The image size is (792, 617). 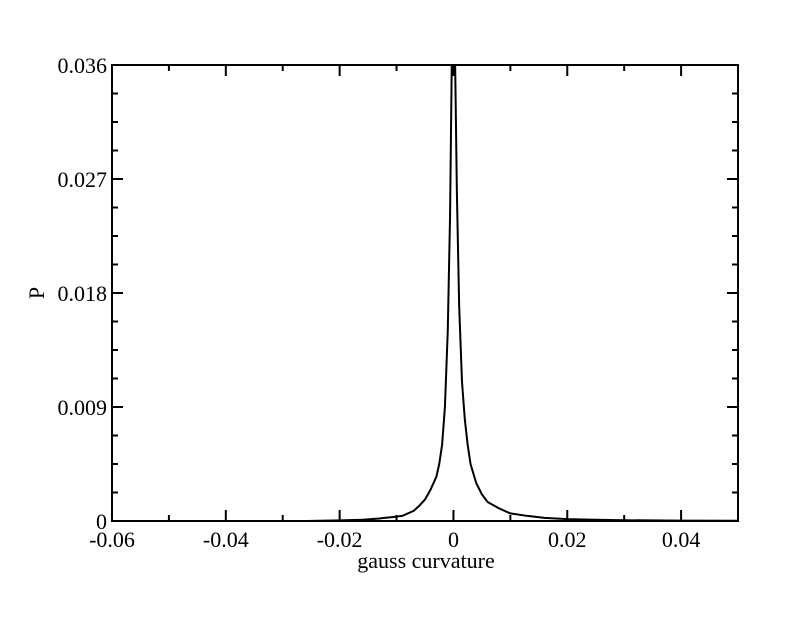 What do you see at coordinates (83, 179) in the screenshot?
I see `y-tick-label: 0.027` at bounding box center [83, 179].